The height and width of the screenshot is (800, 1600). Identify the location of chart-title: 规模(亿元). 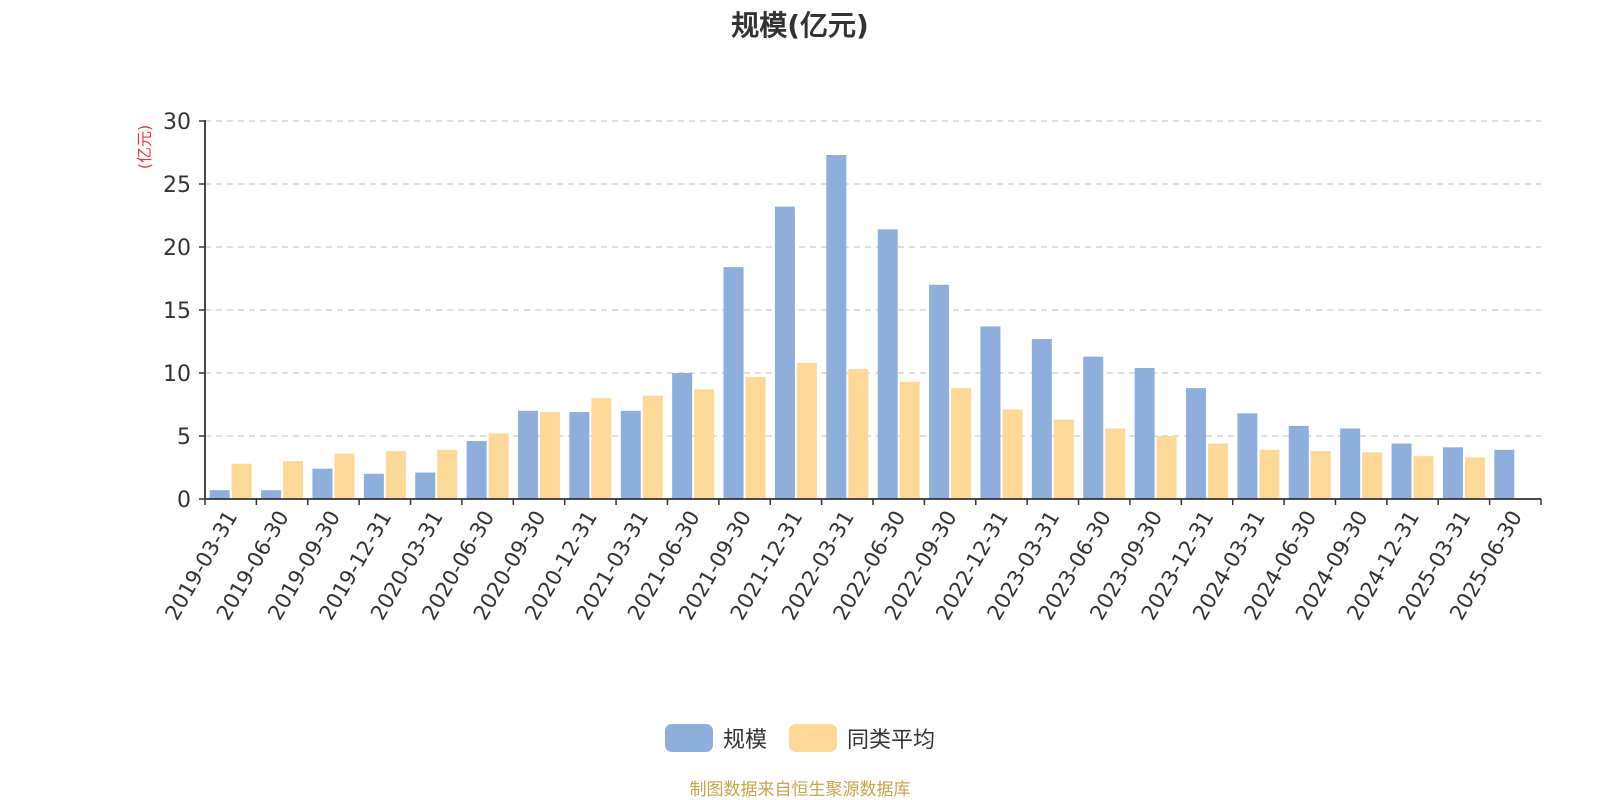
(800, 25).